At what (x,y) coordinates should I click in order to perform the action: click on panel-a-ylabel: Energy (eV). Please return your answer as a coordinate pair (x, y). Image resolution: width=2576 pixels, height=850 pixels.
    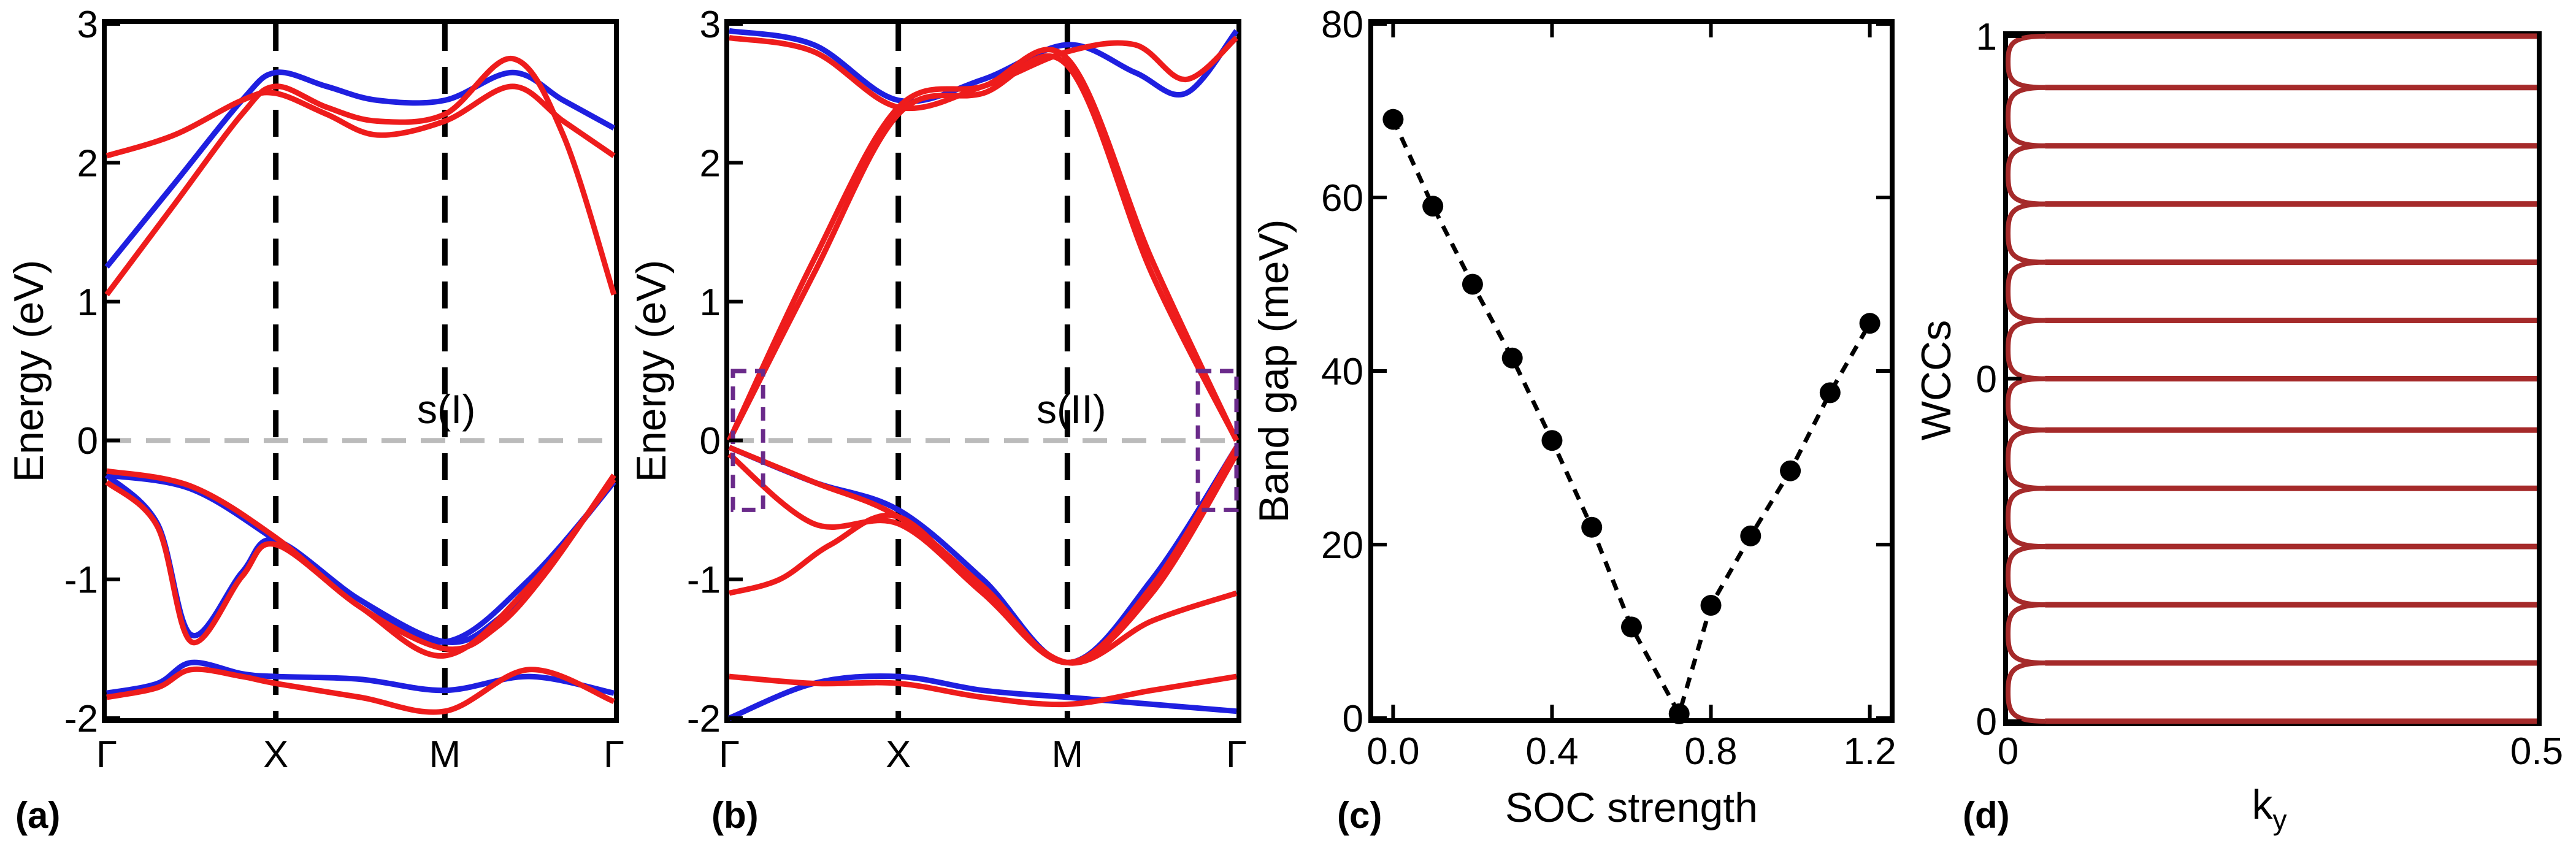
    Looking at the image, I should click on (29, 371).